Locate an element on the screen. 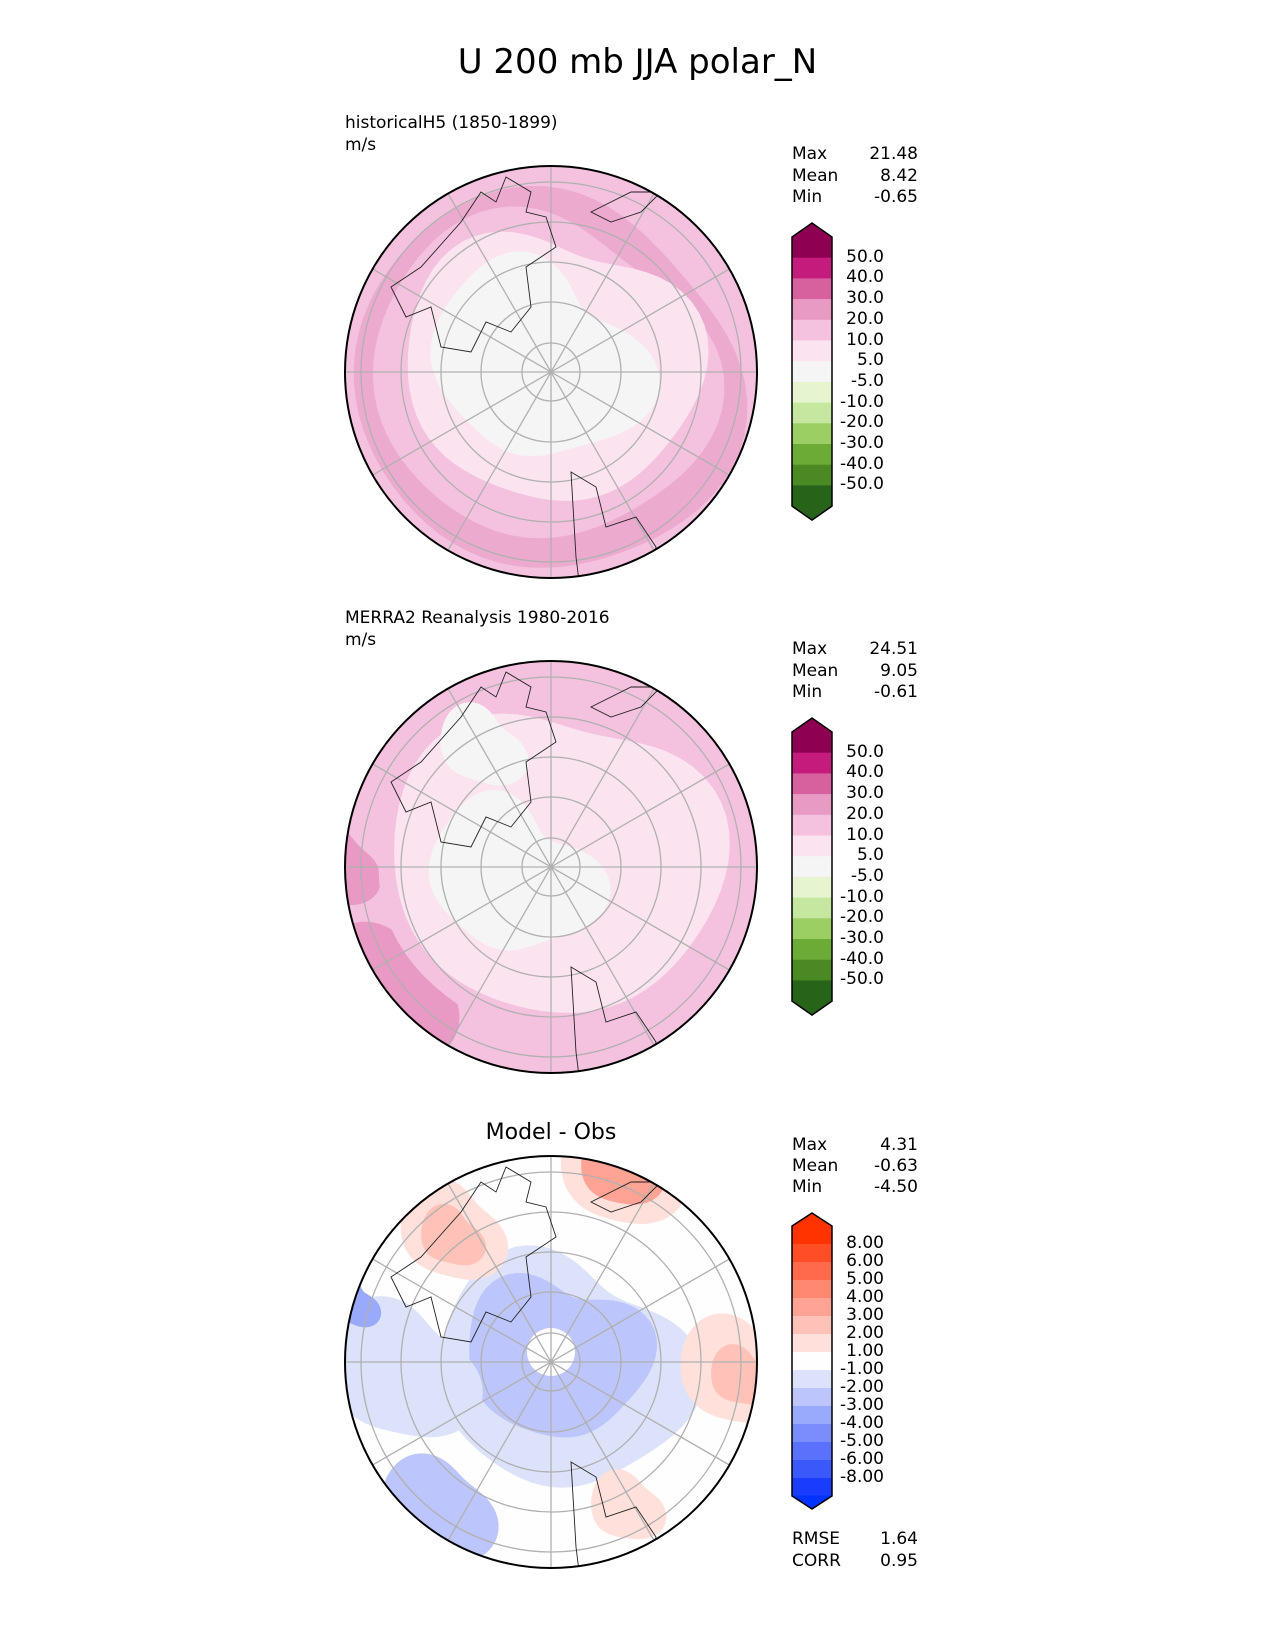  panel3-title: Model - Obs is located at coordinates (551, 1132).